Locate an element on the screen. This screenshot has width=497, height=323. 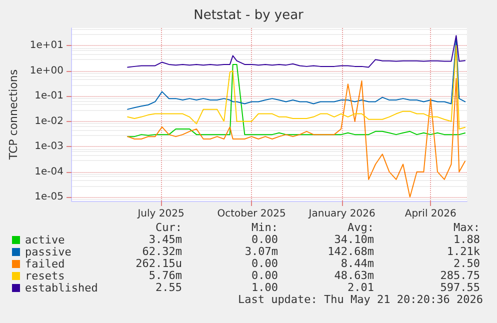
text: 2.55 is located at coordinates (169, 287).